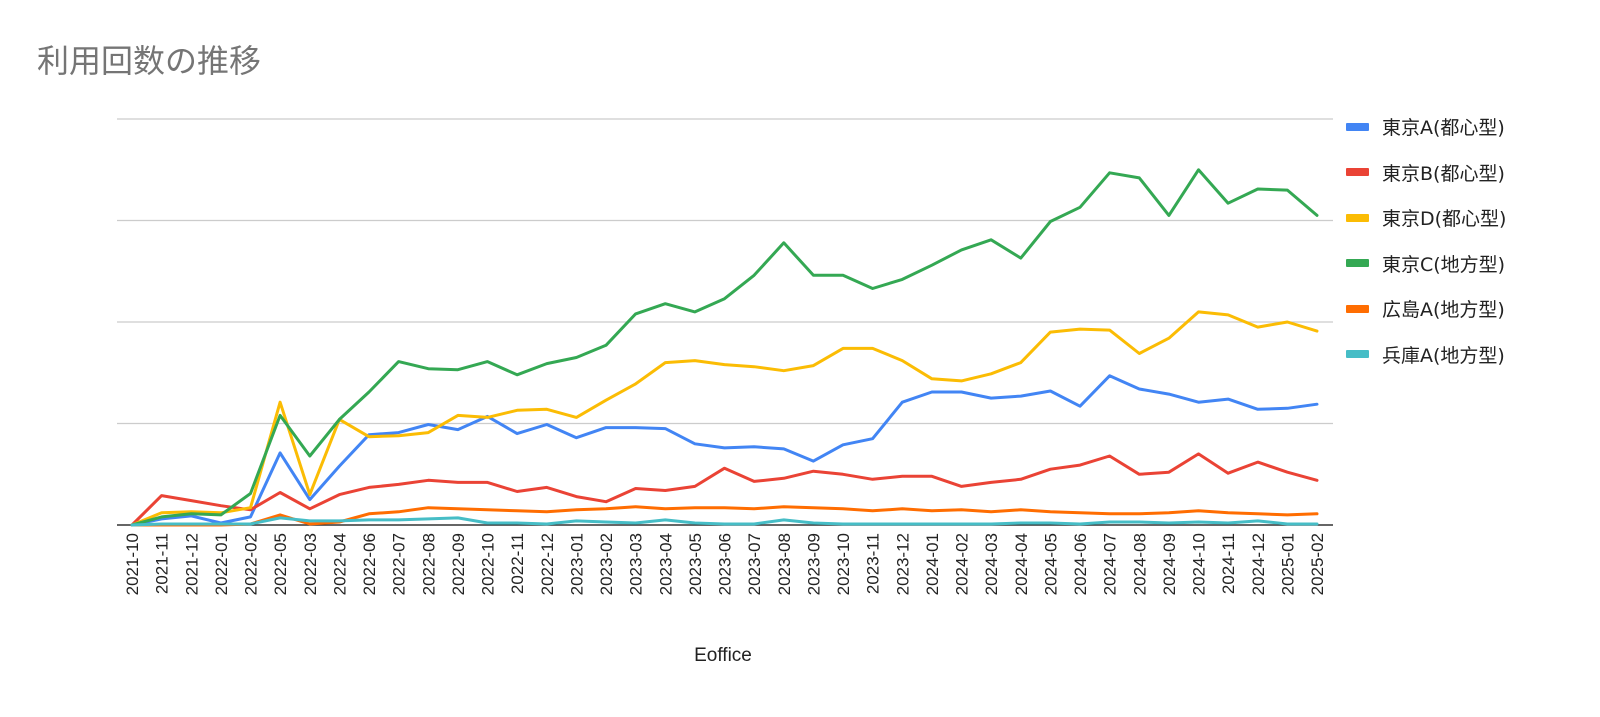 Image resolution: width=1600 pixels, height=717 pixels. Describe the element at coordinates (280, 564) in the screenshot. I see `x-tick-label: 2022-05` at that location.